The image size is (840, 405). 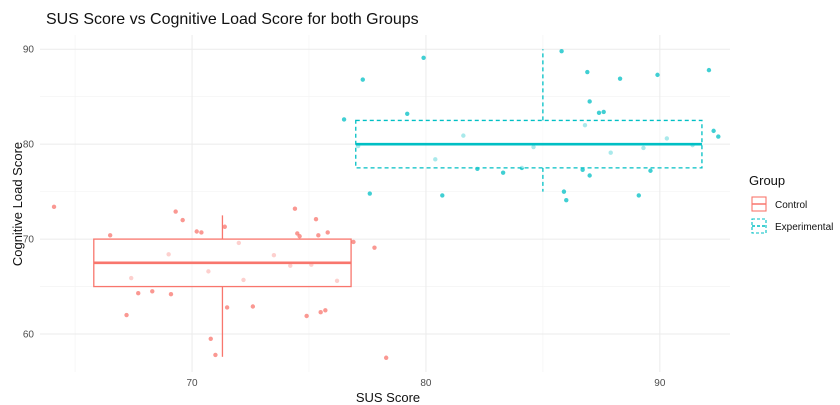 I want to click on x-tick-label: 80, so click(x=426, y=383).